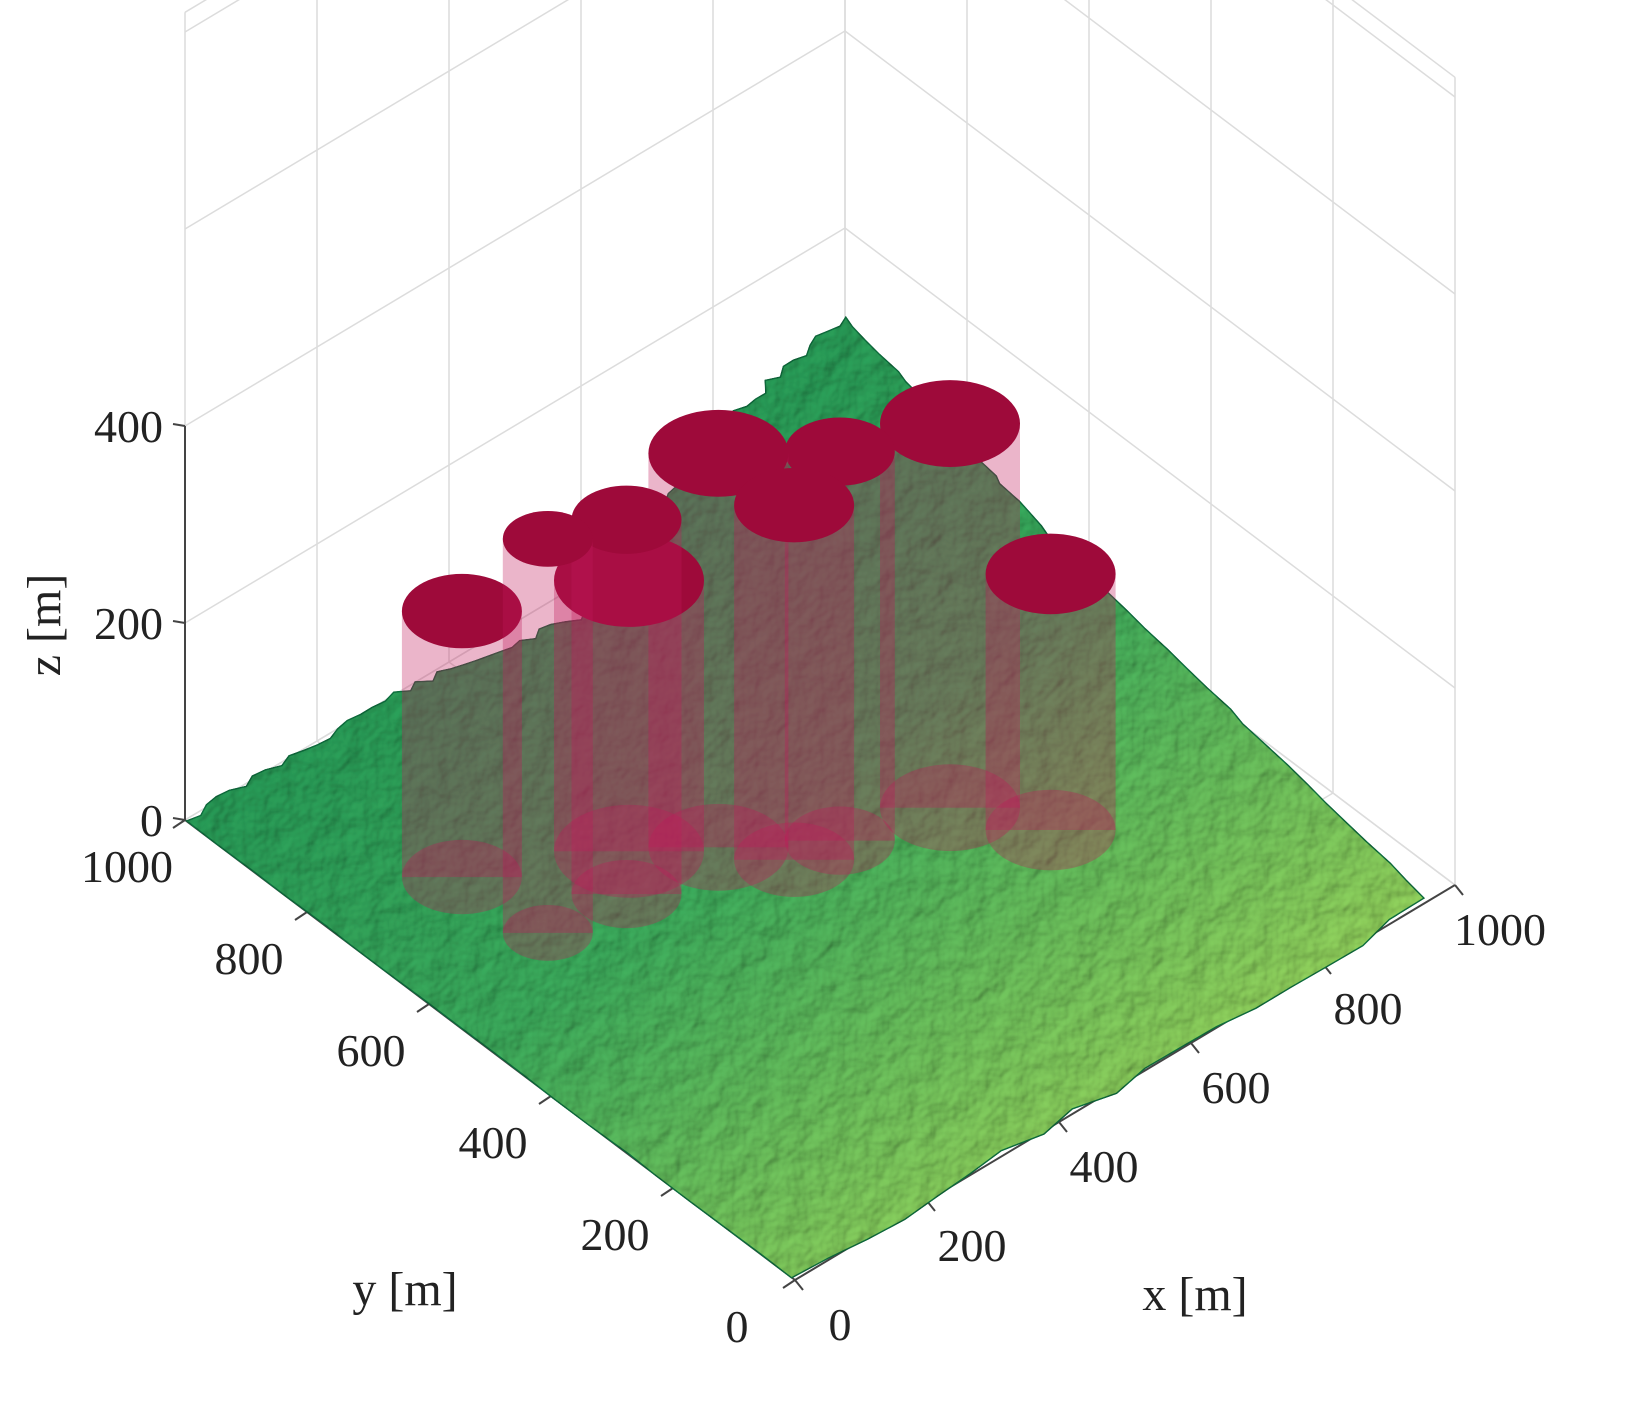 The image size is (1629, 1427). What do you see at coordinates (404, 1289) in the screenshot?
I see `y-axis-title: y [m]` at bounding box center [404, 1289].